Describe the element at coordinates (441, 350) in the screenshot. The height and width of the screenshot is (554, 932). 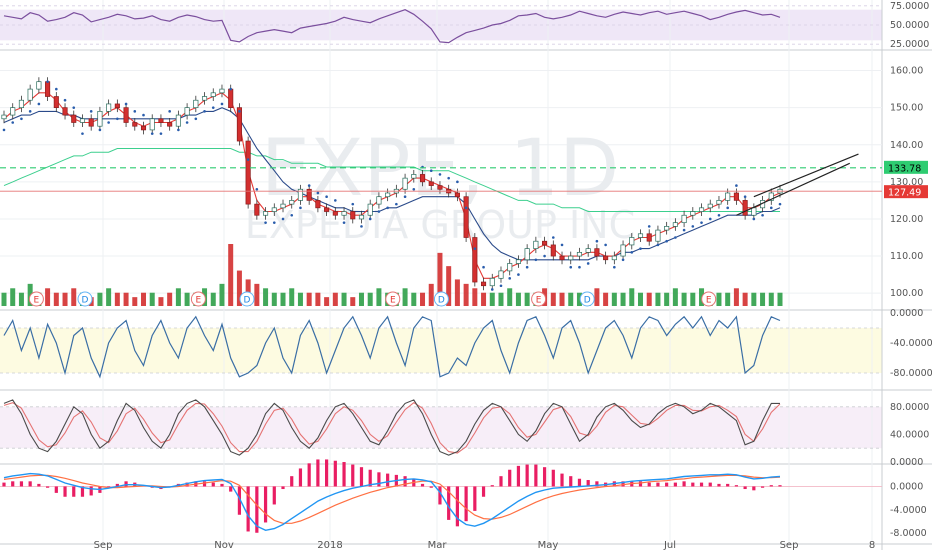
I see `indicator-2-band` at that location.